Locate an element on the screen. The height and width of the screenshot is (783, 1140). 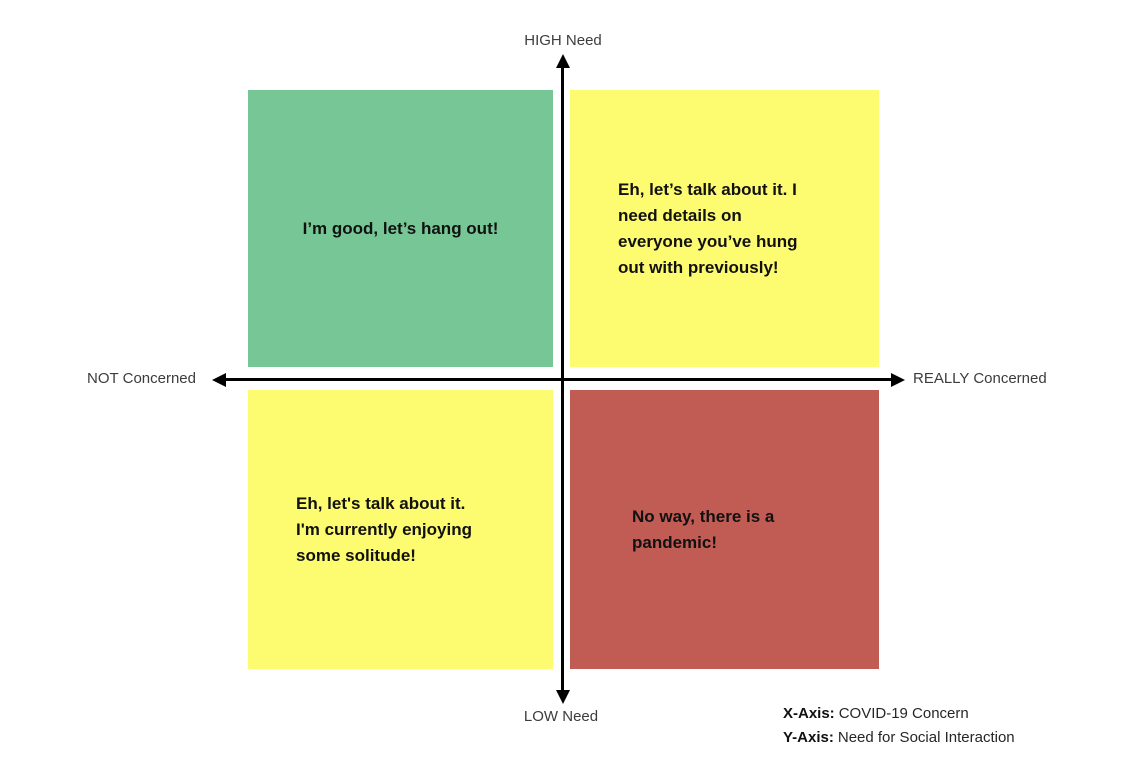
legend-x-axis-key: X-Axis: is located at coordinates (809, 713).